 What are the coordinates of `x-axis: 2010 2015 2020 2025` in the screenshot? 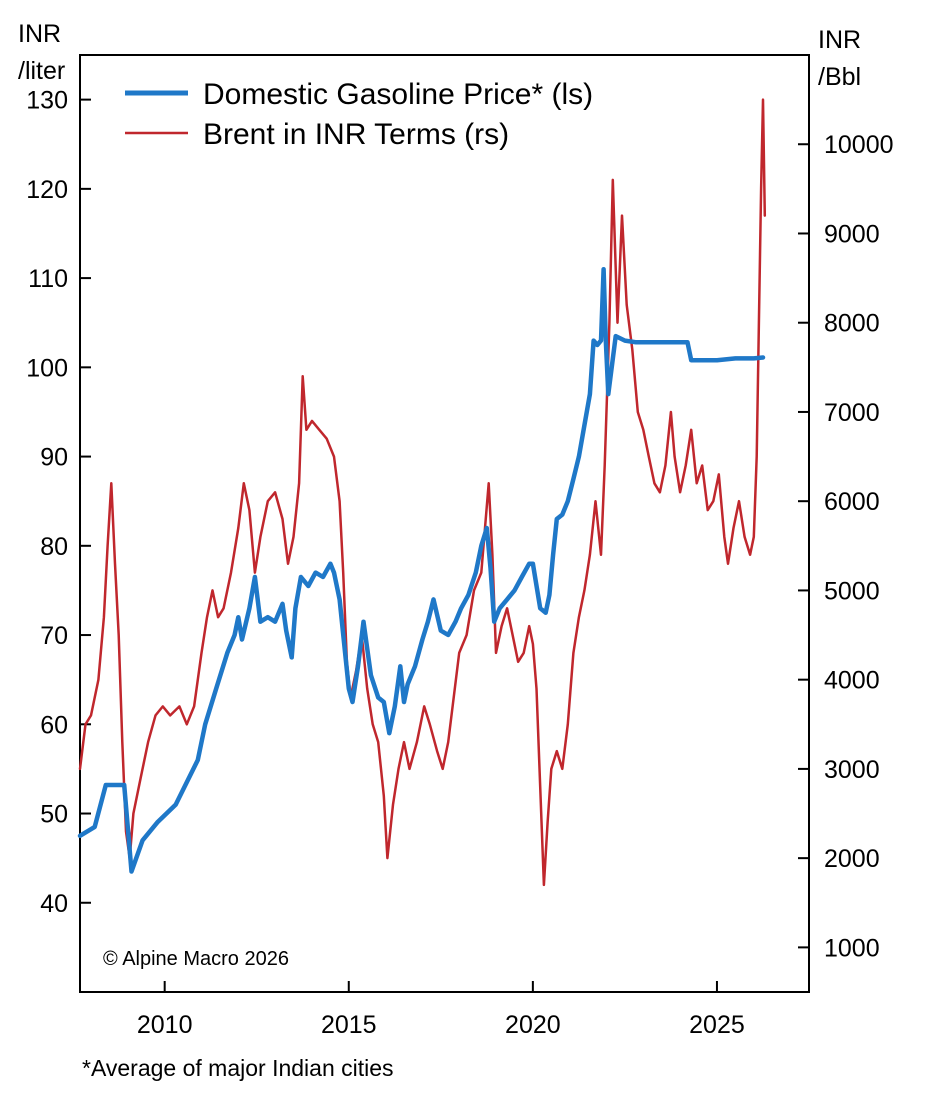 It's located at (441, 1010).